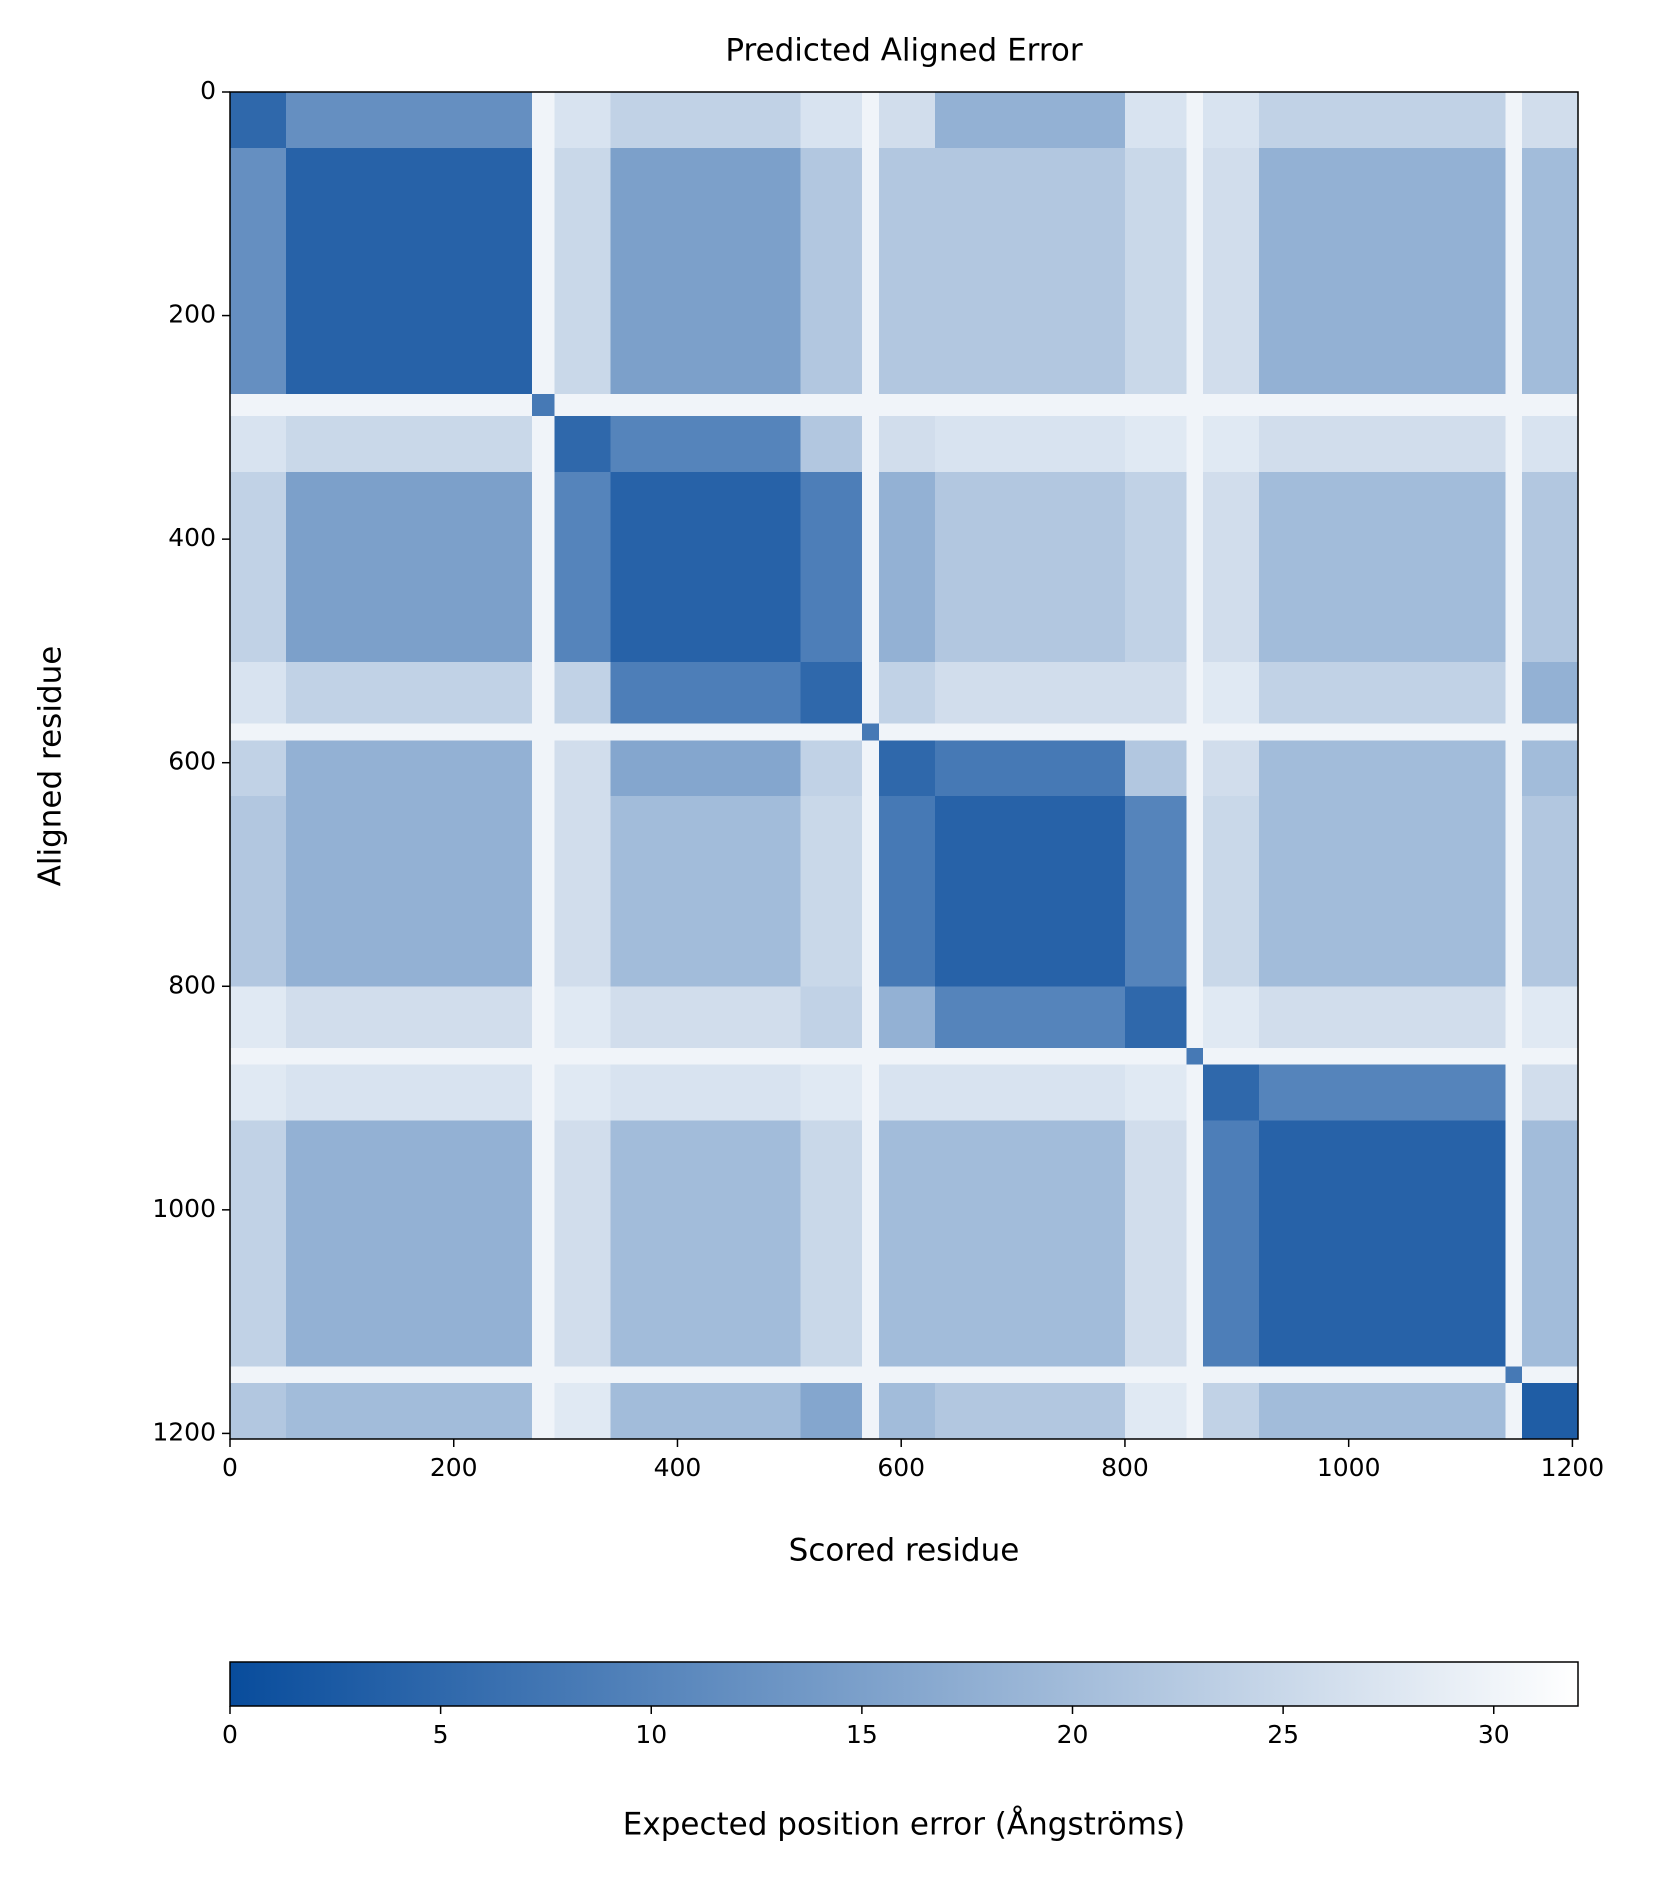  I want to click on x-tick-label: 1200, so click(1573, 1467).